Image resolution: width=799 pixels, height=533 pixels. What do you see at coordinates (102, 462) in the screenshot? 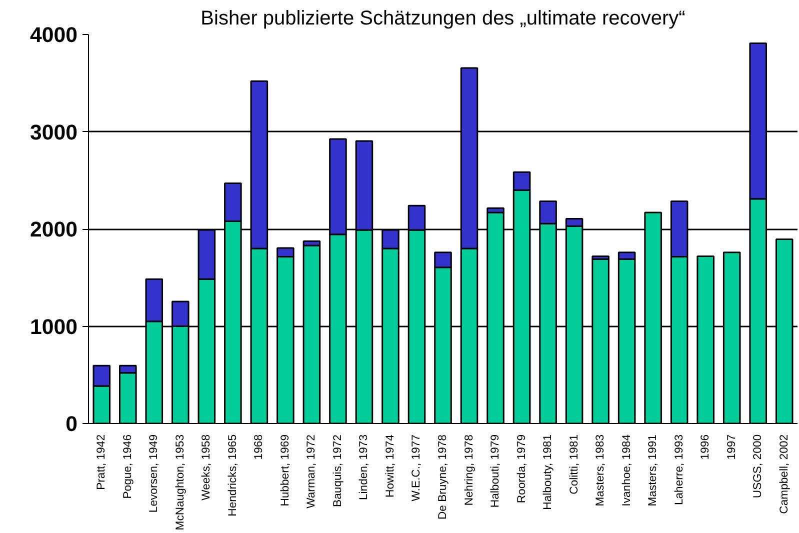
I see `x-tick-label: Pratt, 1942` at bounding box center [102, 462].